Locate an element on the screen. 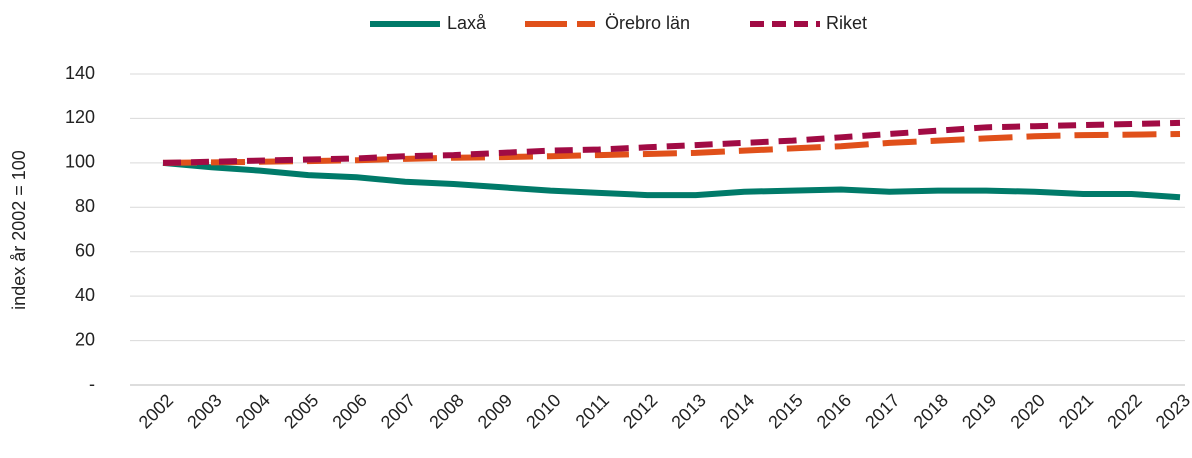  x-tick-label: 2021 is located at coordinates (1076, 411).